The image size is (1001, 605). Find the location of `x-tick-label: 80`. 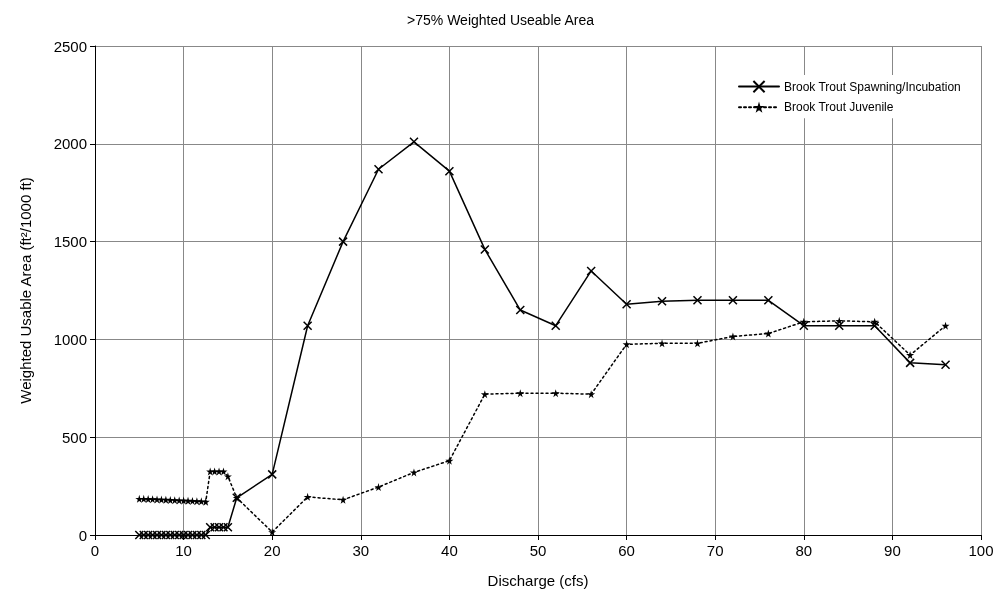

x-tick-label: 80 is located at coordinates (804, 550).